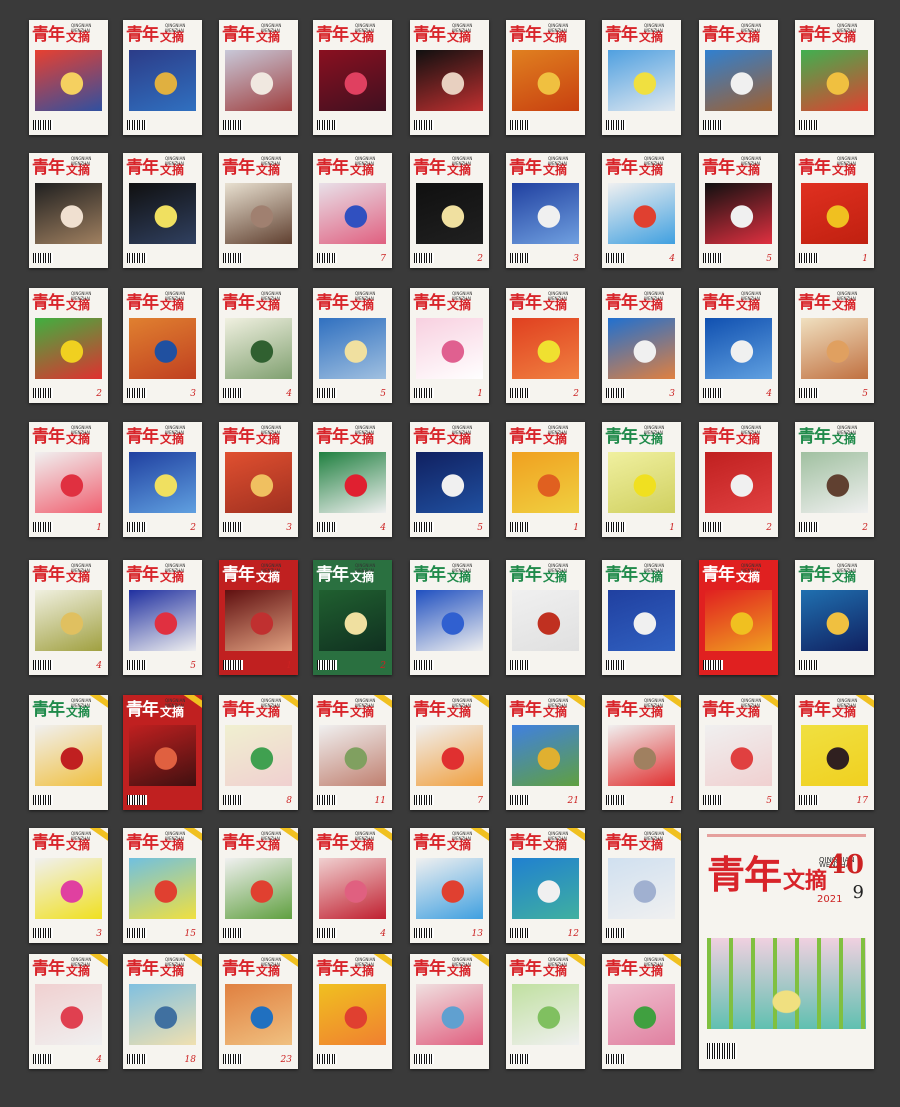 The height and width of the screenshot is (1107, 900). I want to click on featured-magazine-cover: 青年 文摘 QINGNIAN WENZHAI 40 2021 9, so click(786, 948).